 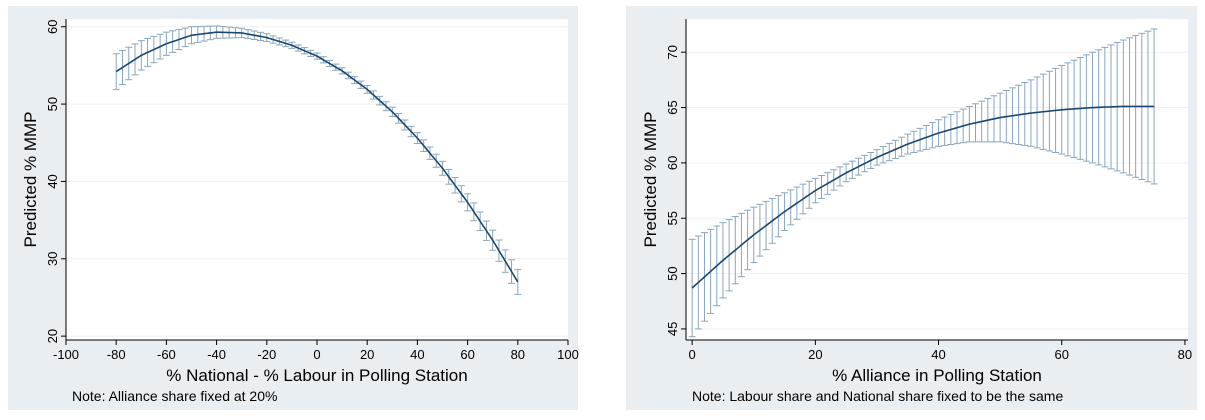 What do you see at coordinates (52, 181) in the screenshot?
I see `y-tick-label: 40` at bounding box center [52, 181].